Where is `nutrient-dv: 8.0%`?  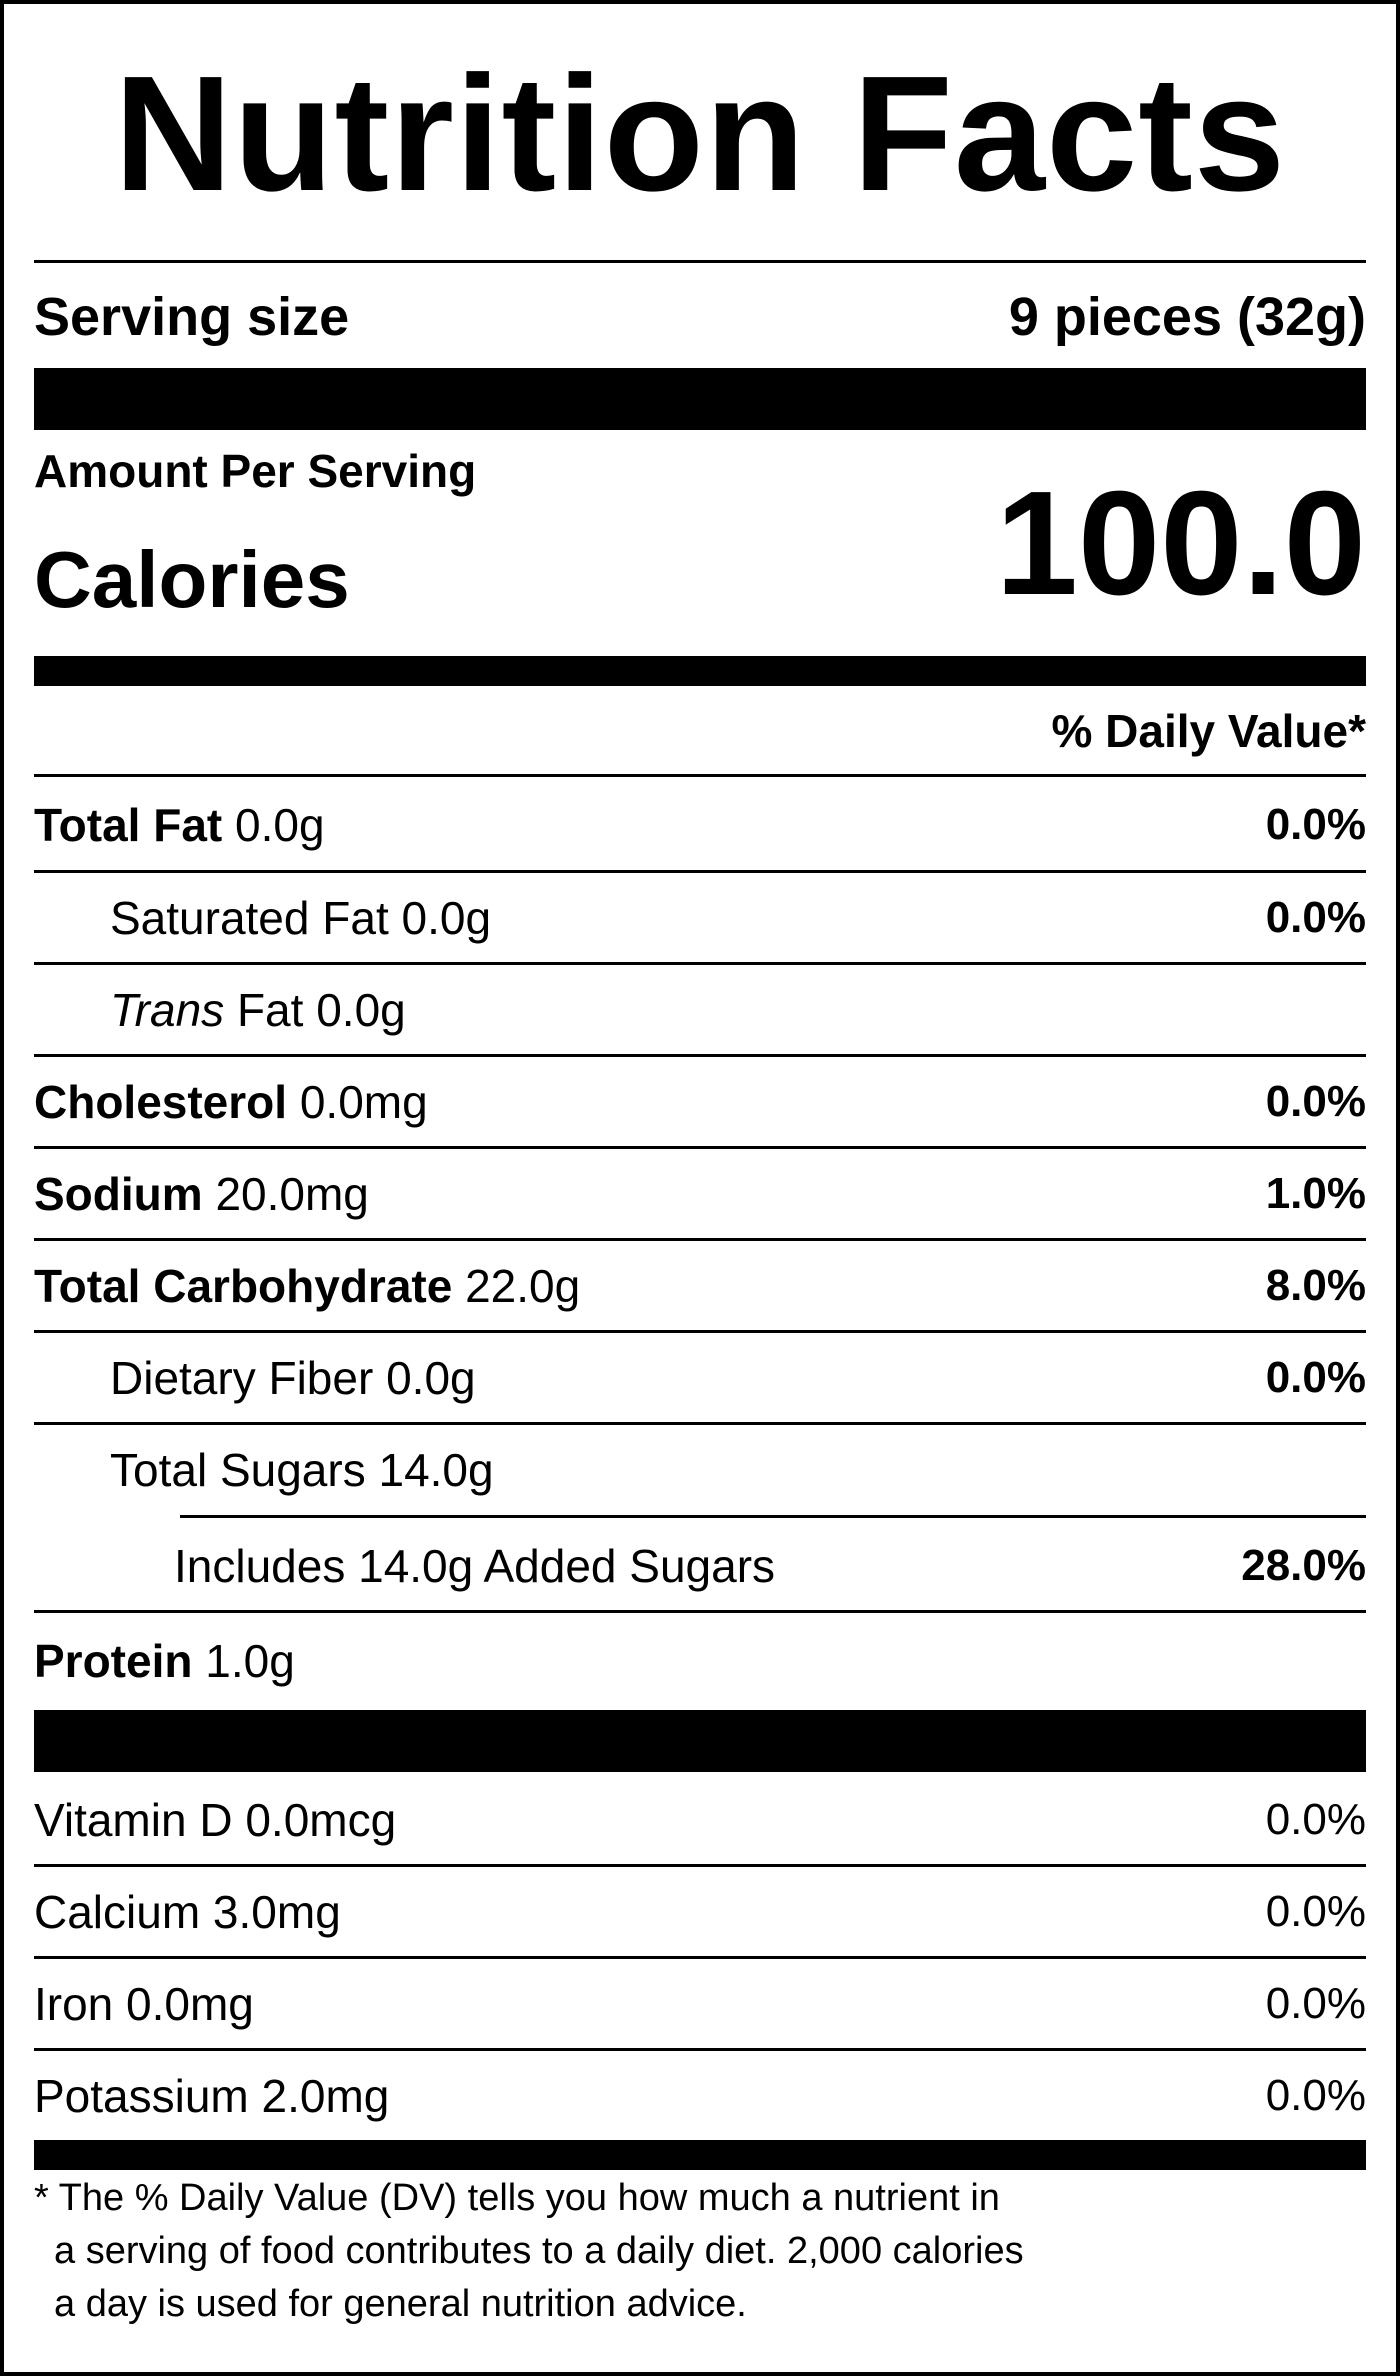 nutrient-dv: 8.0% is located at coordinates (1315, 1285).